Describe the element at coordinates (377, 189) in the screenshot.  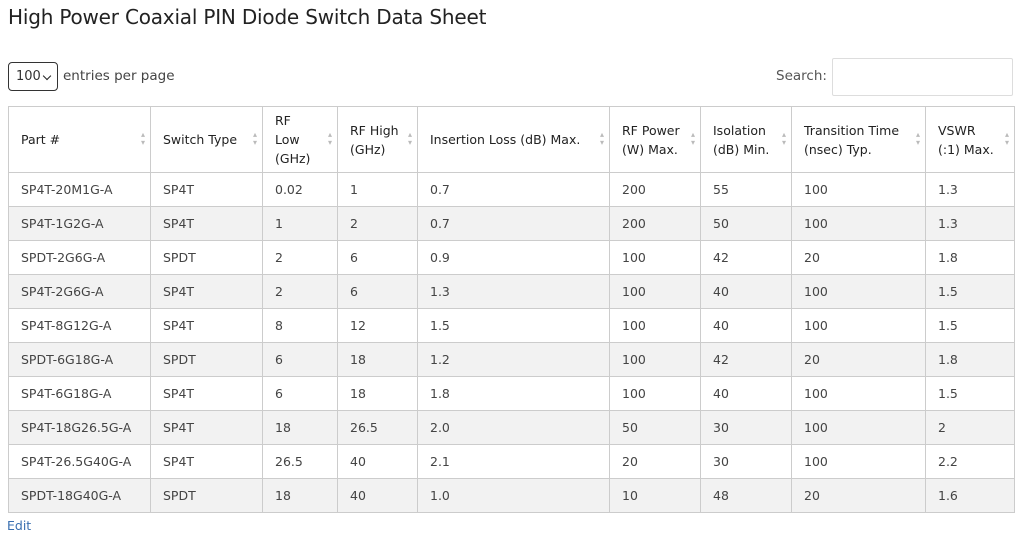
I see `table-cell: 1` at that location.